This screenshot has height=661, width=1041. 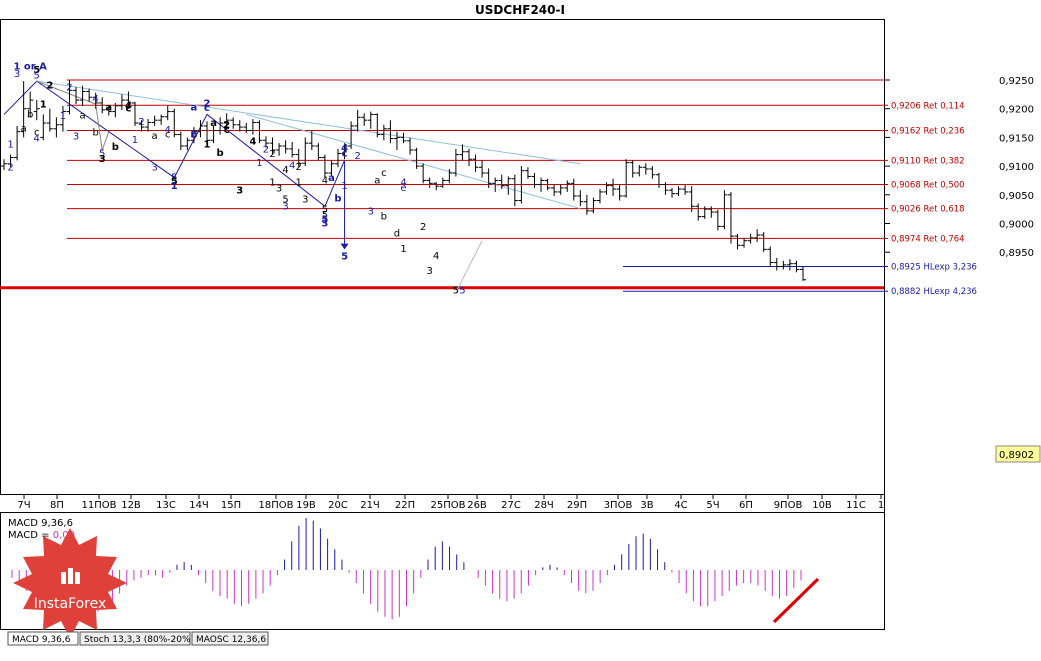 I want to click on projection-line, so click(x=469, y=266).